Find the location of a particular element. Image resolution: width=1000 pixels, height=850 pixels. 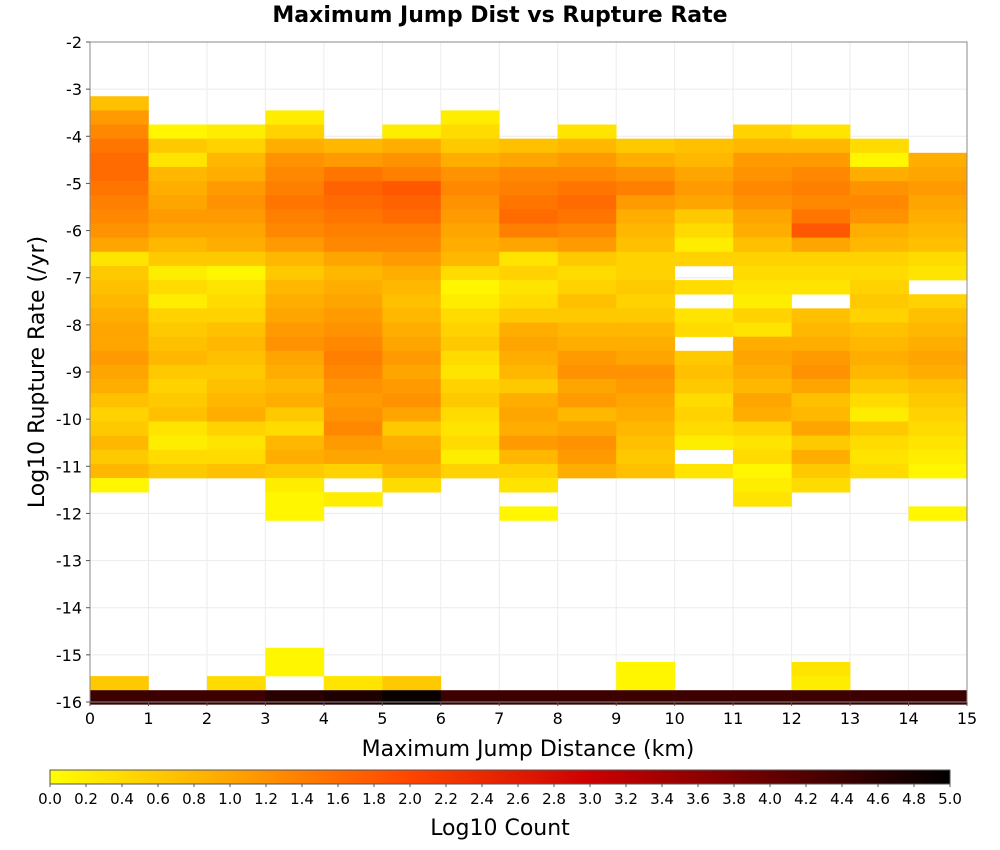

colorbar-tick-label: 2.6 is located at coordinates (518, 799).